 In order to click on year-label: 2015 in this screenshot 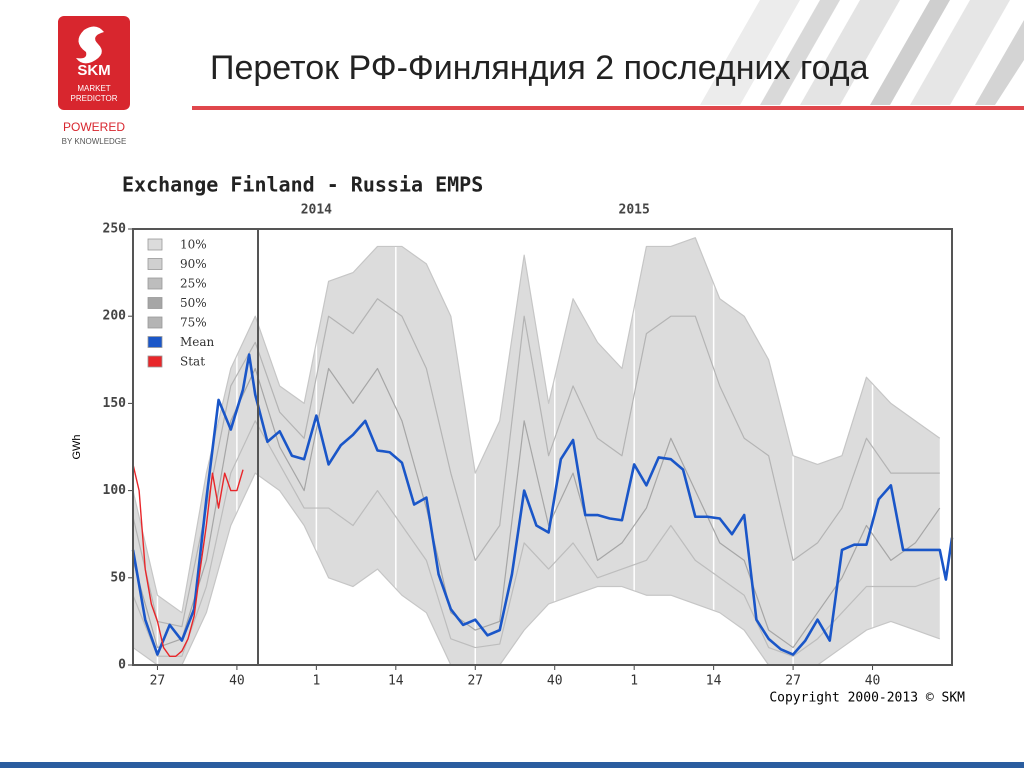, I will do `click(634, 210)`.